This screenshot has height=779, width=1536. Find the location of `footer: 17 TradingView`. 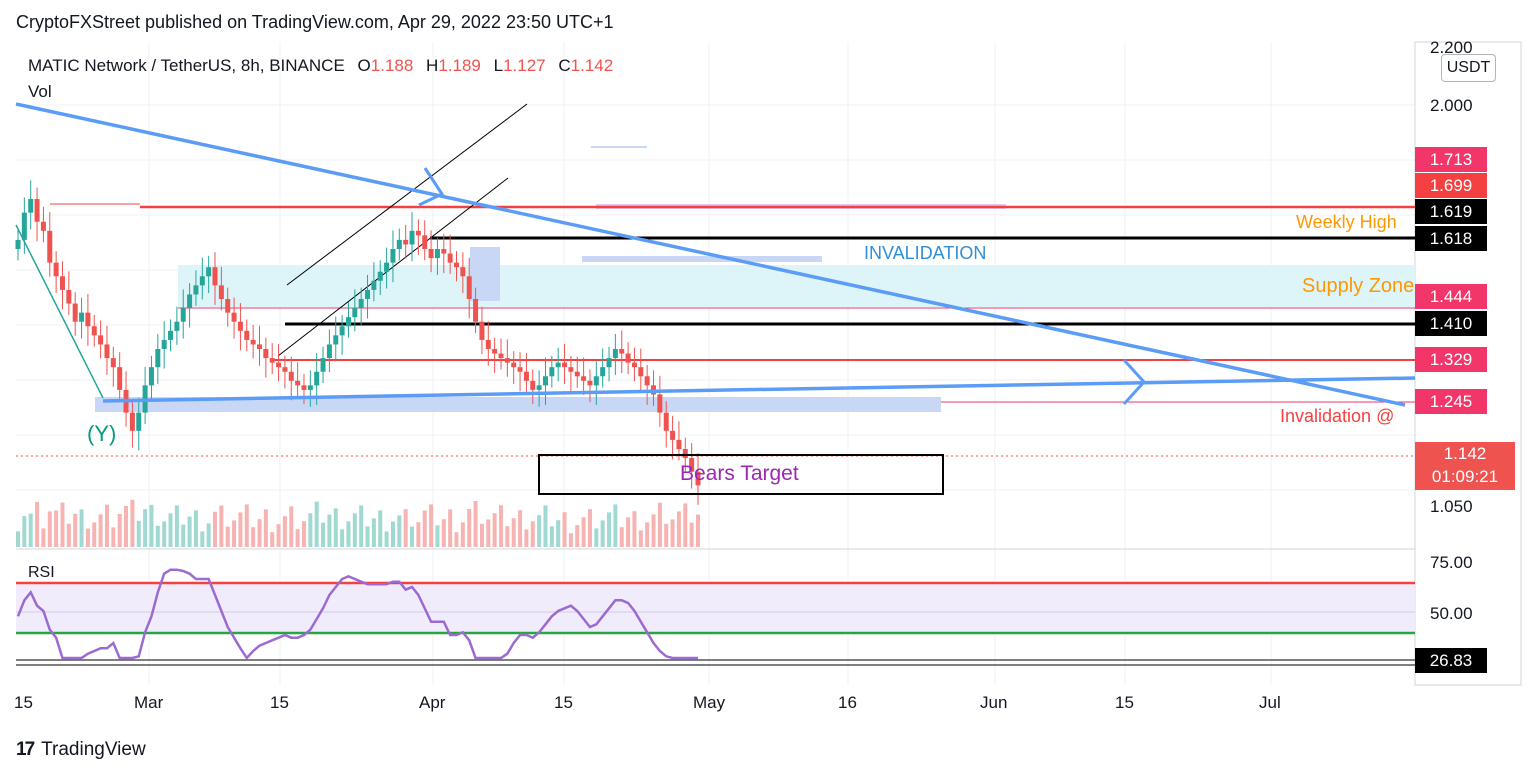

footer: 17 TradingView is located at coordinates (81, 750).